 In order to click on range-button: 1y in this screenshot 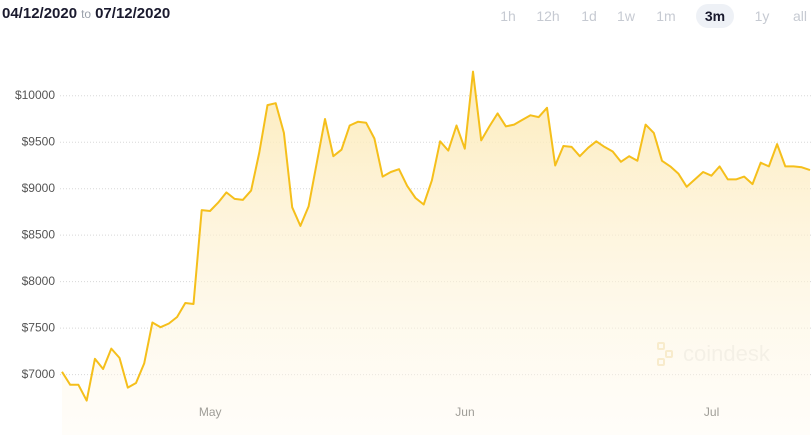, I will do `click(762, 16)`.